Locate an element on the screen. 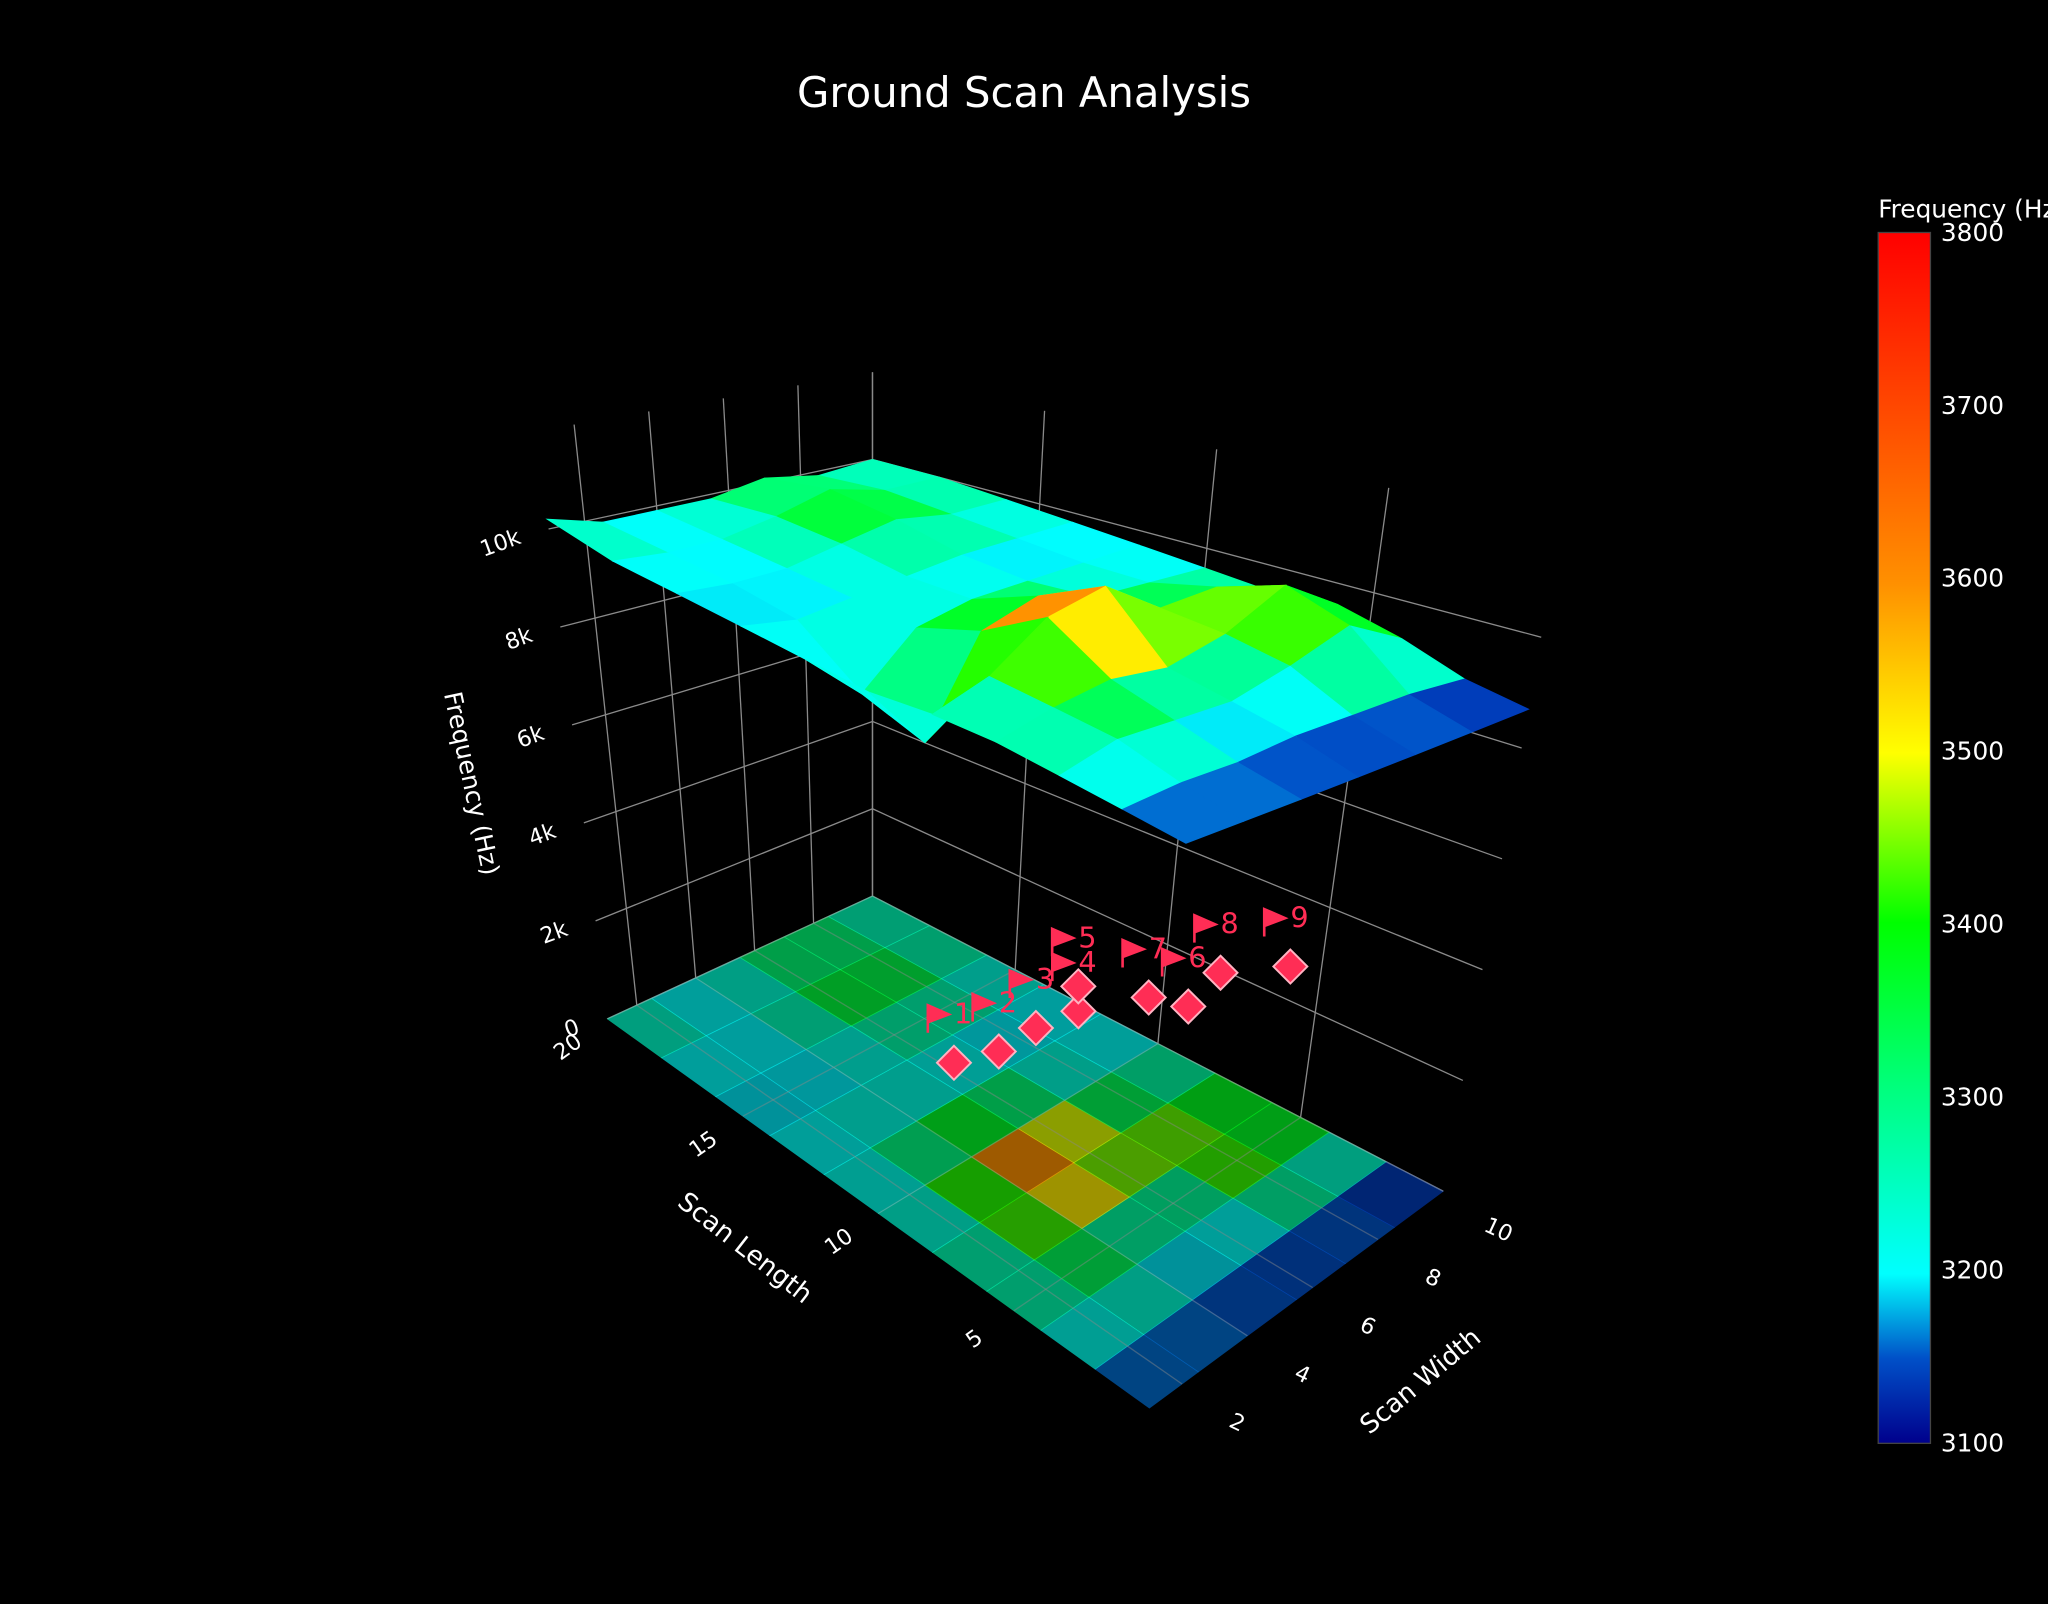  marker-label: 3 is located at coordinates (1045, 979).